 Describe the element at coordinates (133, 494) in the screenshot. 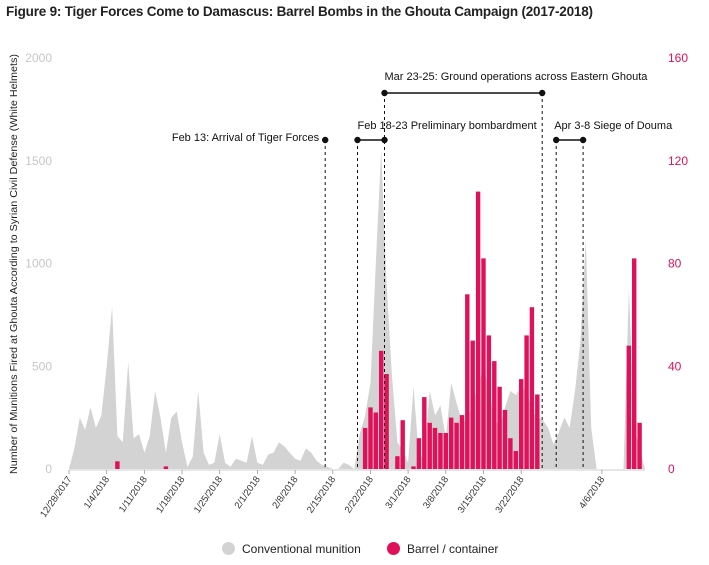

I see `x-tick-label-2: 1/11/2018` at that location.